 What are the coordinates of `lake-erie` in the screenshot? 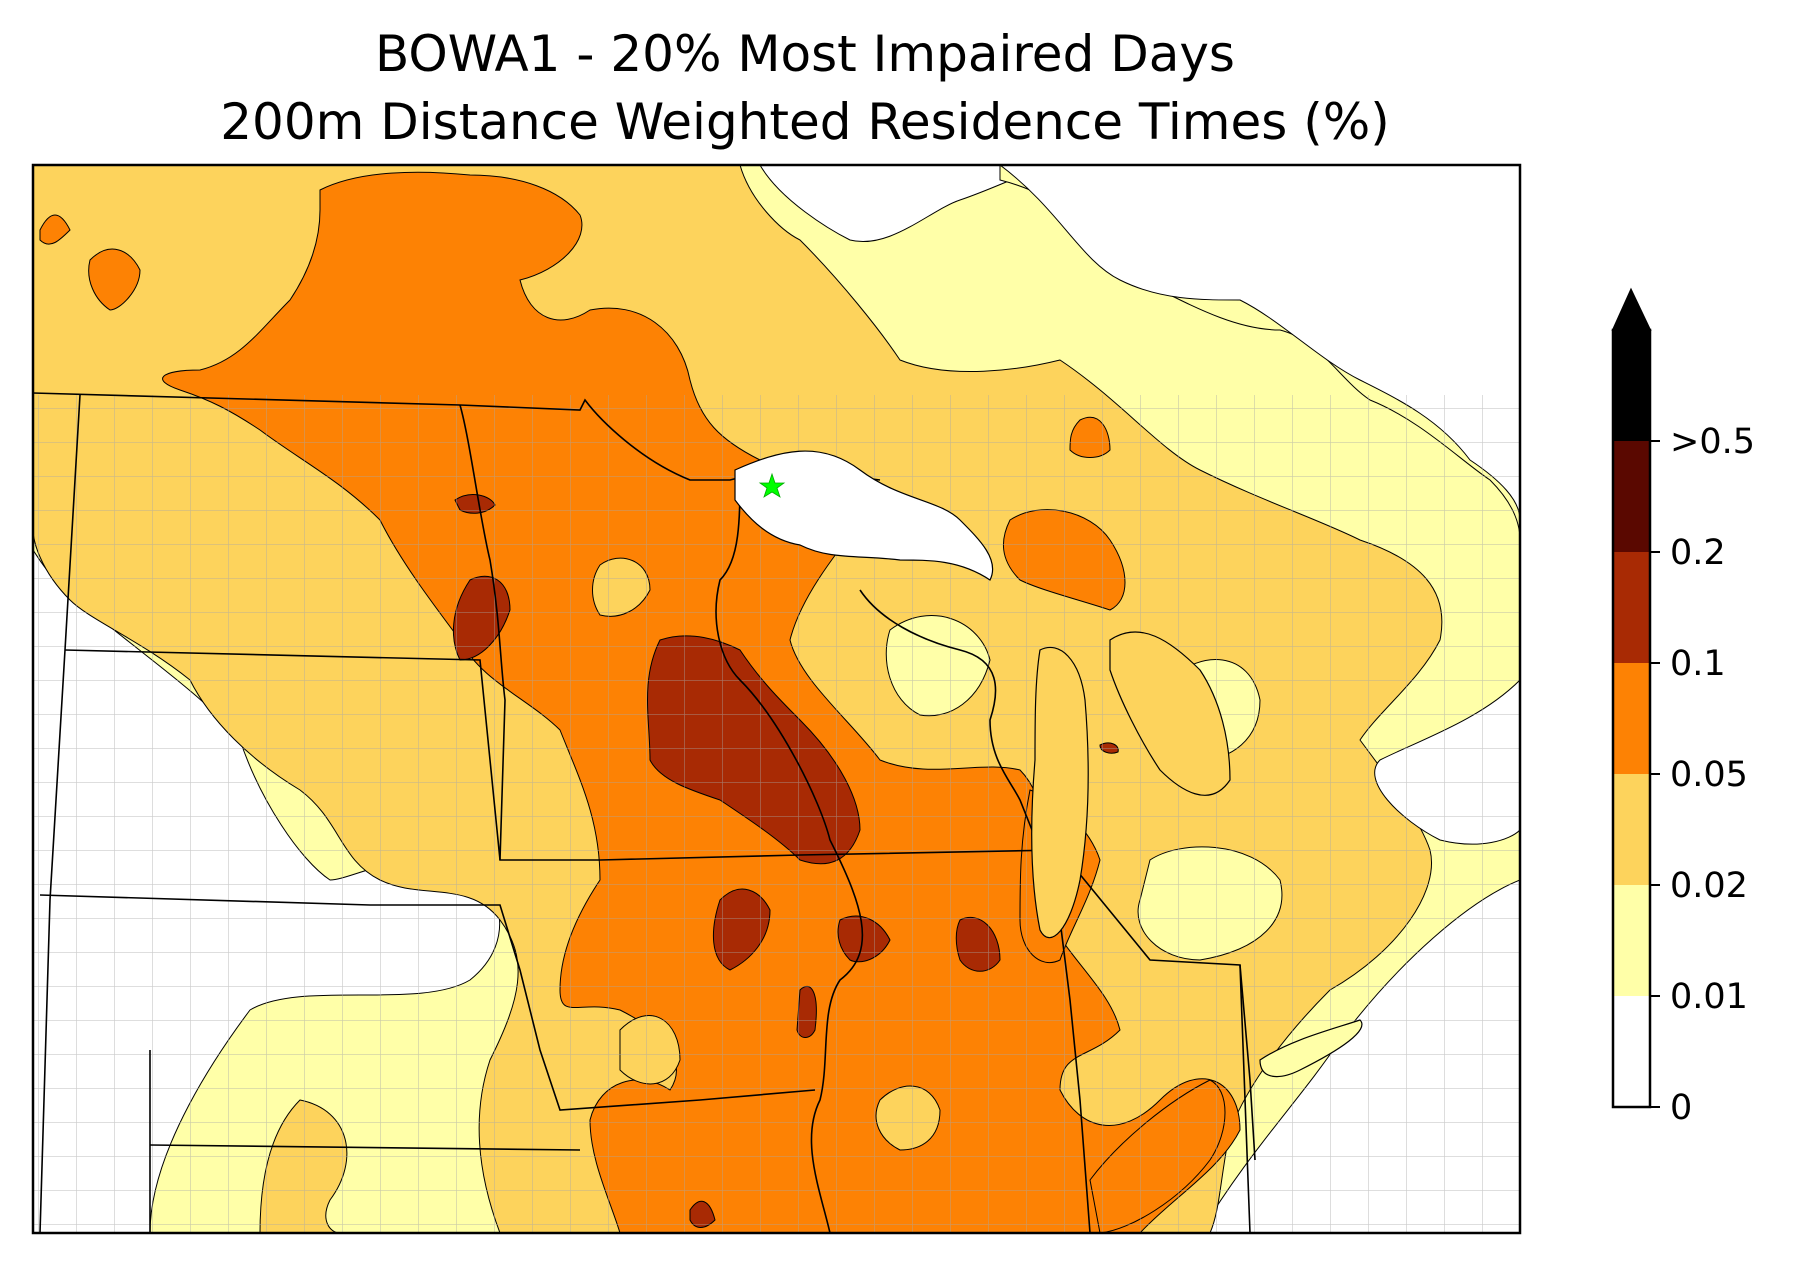 It's located at (1311, 1048).